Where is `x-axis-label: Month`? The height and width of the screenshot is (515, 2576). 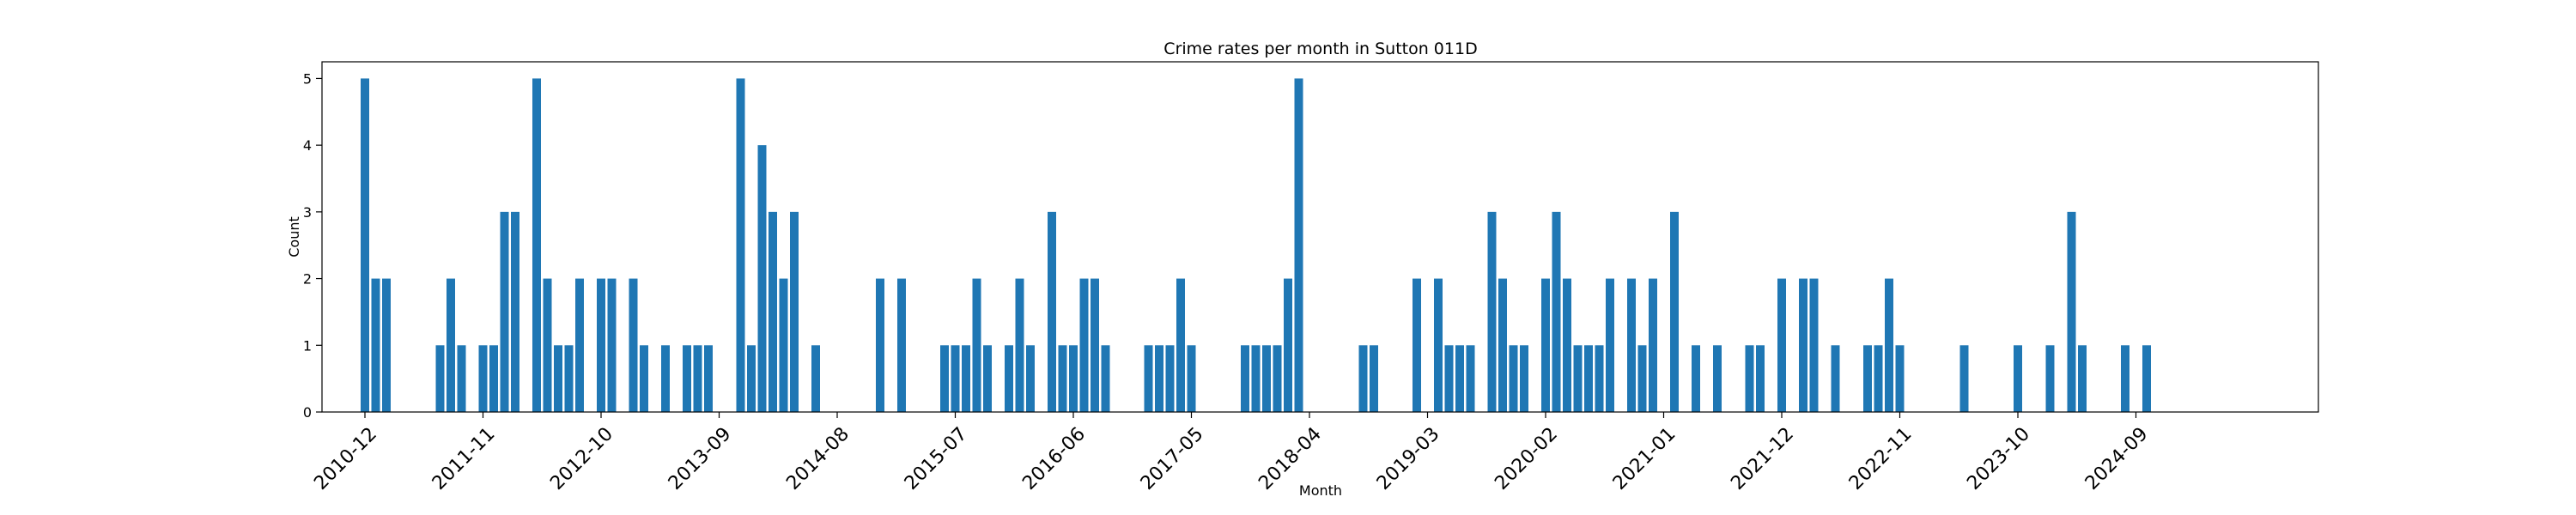 x-axis-label: Month is located at coordinates (1320, 490).